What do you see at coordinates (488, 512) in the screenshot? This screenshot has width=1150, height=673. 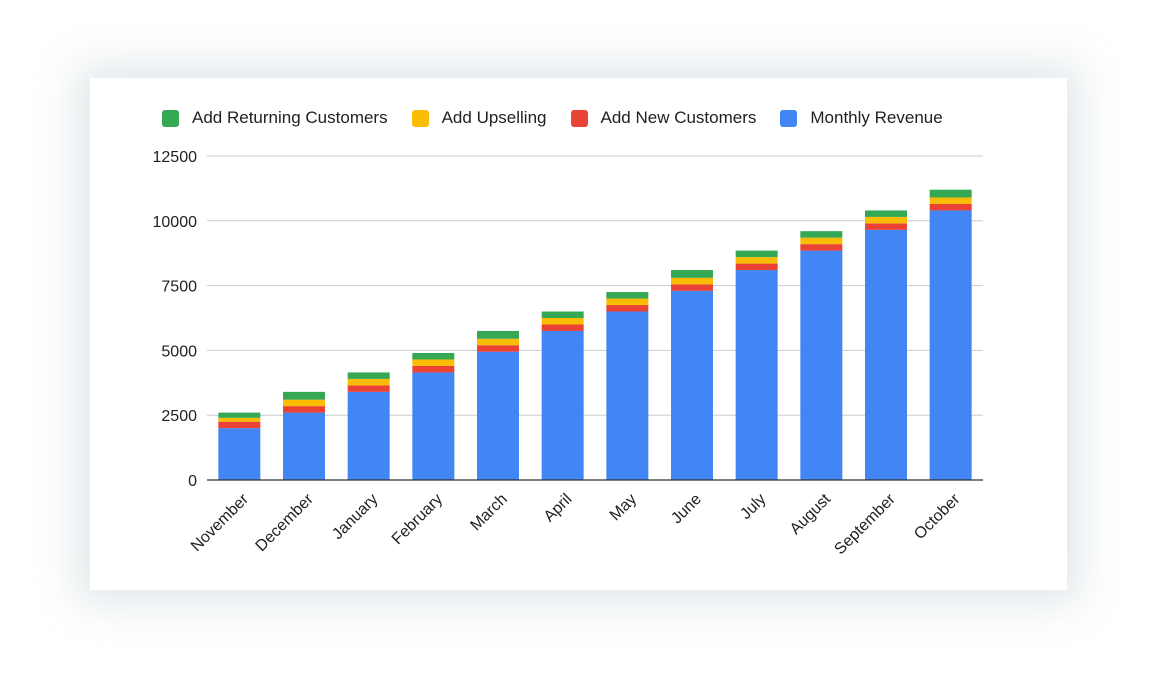 I see `x-tick-label: March` at bounding box center [488, 512].